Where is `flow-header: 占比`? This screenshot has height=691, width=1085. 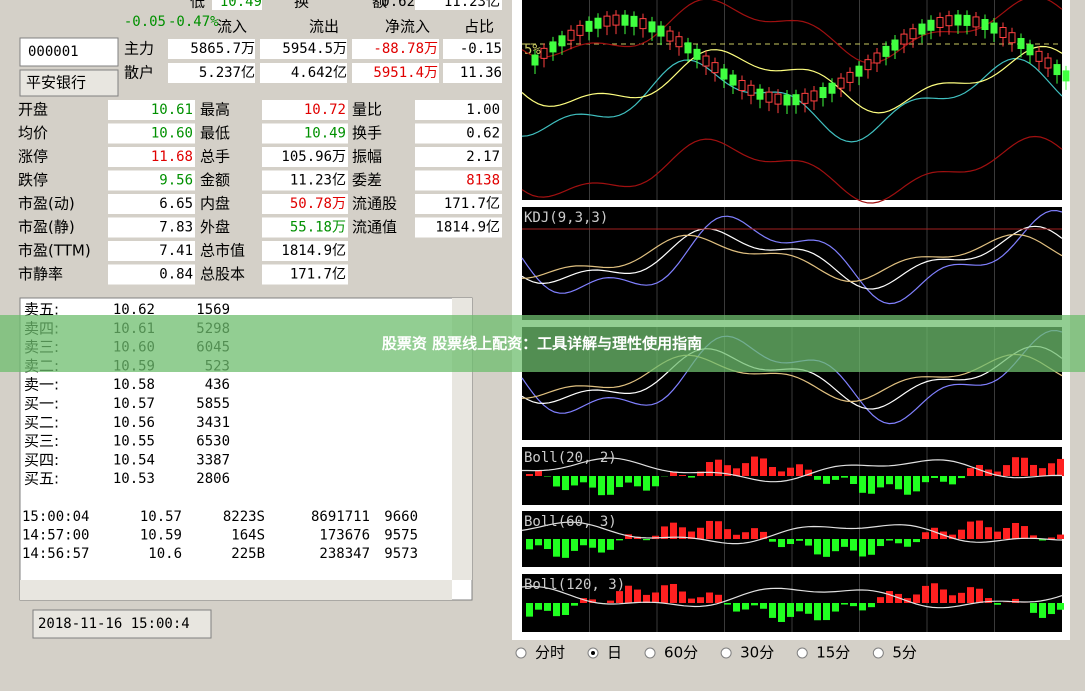 flow-header: 占比 is located at coordinates (479, 27).